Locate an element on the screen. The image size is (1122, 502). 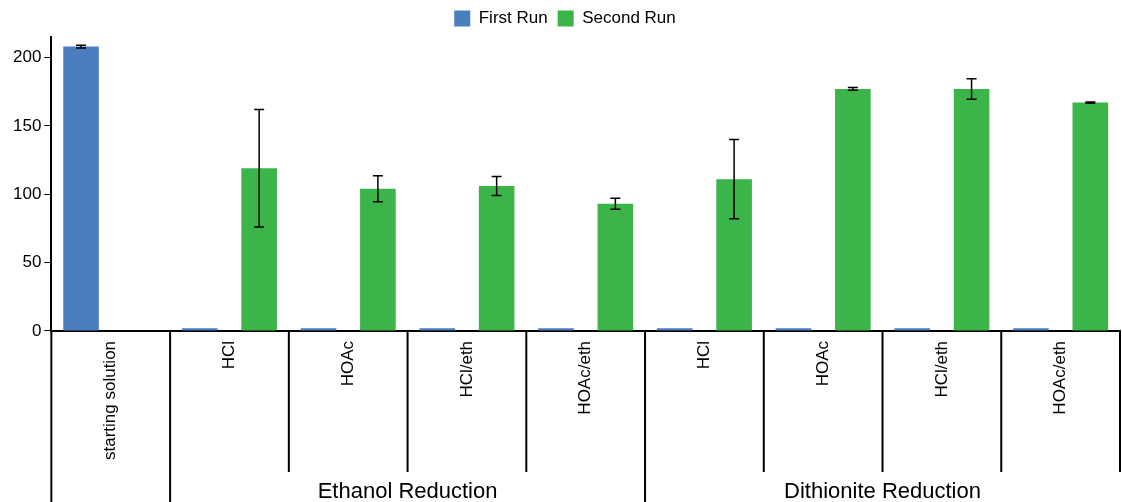
y-tick-label: 200 is located at coordinates (27, 57).